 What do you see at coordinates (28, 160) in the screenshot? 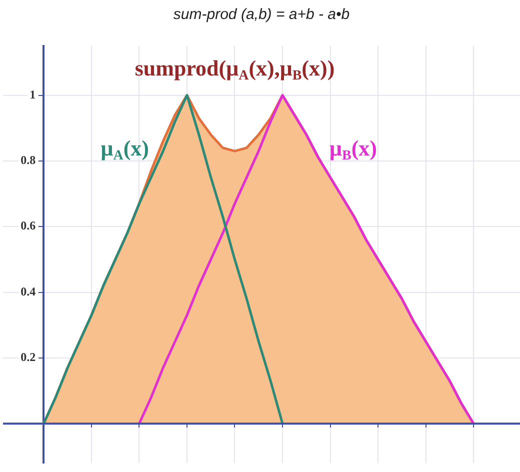
I see `y-tick-label: 0.8` at bounding box center [28, 160].